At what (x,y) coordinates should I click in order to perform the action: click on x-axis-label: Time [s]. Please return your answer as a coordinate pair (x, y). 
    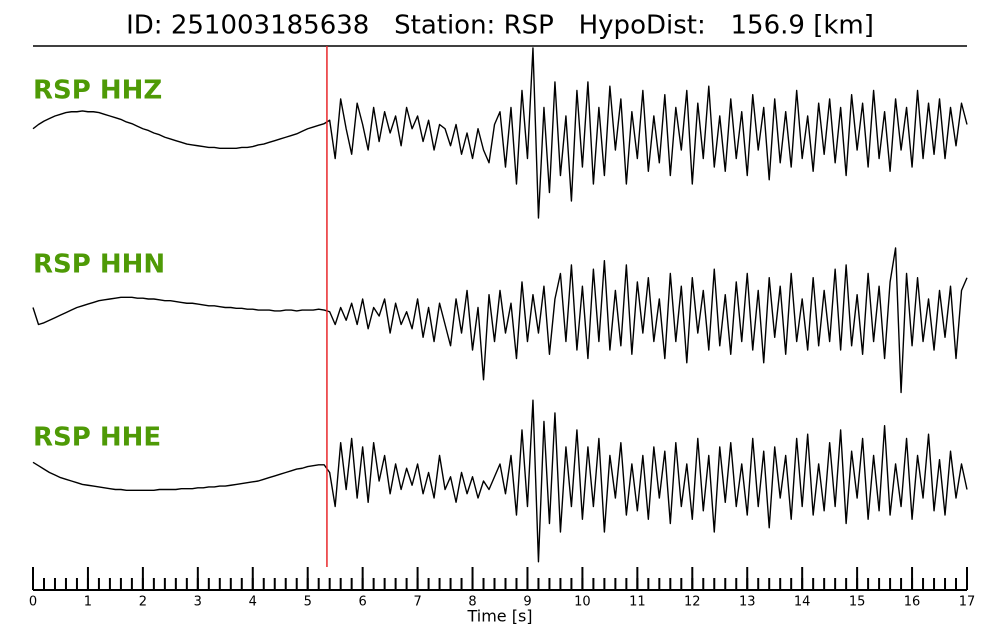
    Looking at the image, I should click on (499, 616).